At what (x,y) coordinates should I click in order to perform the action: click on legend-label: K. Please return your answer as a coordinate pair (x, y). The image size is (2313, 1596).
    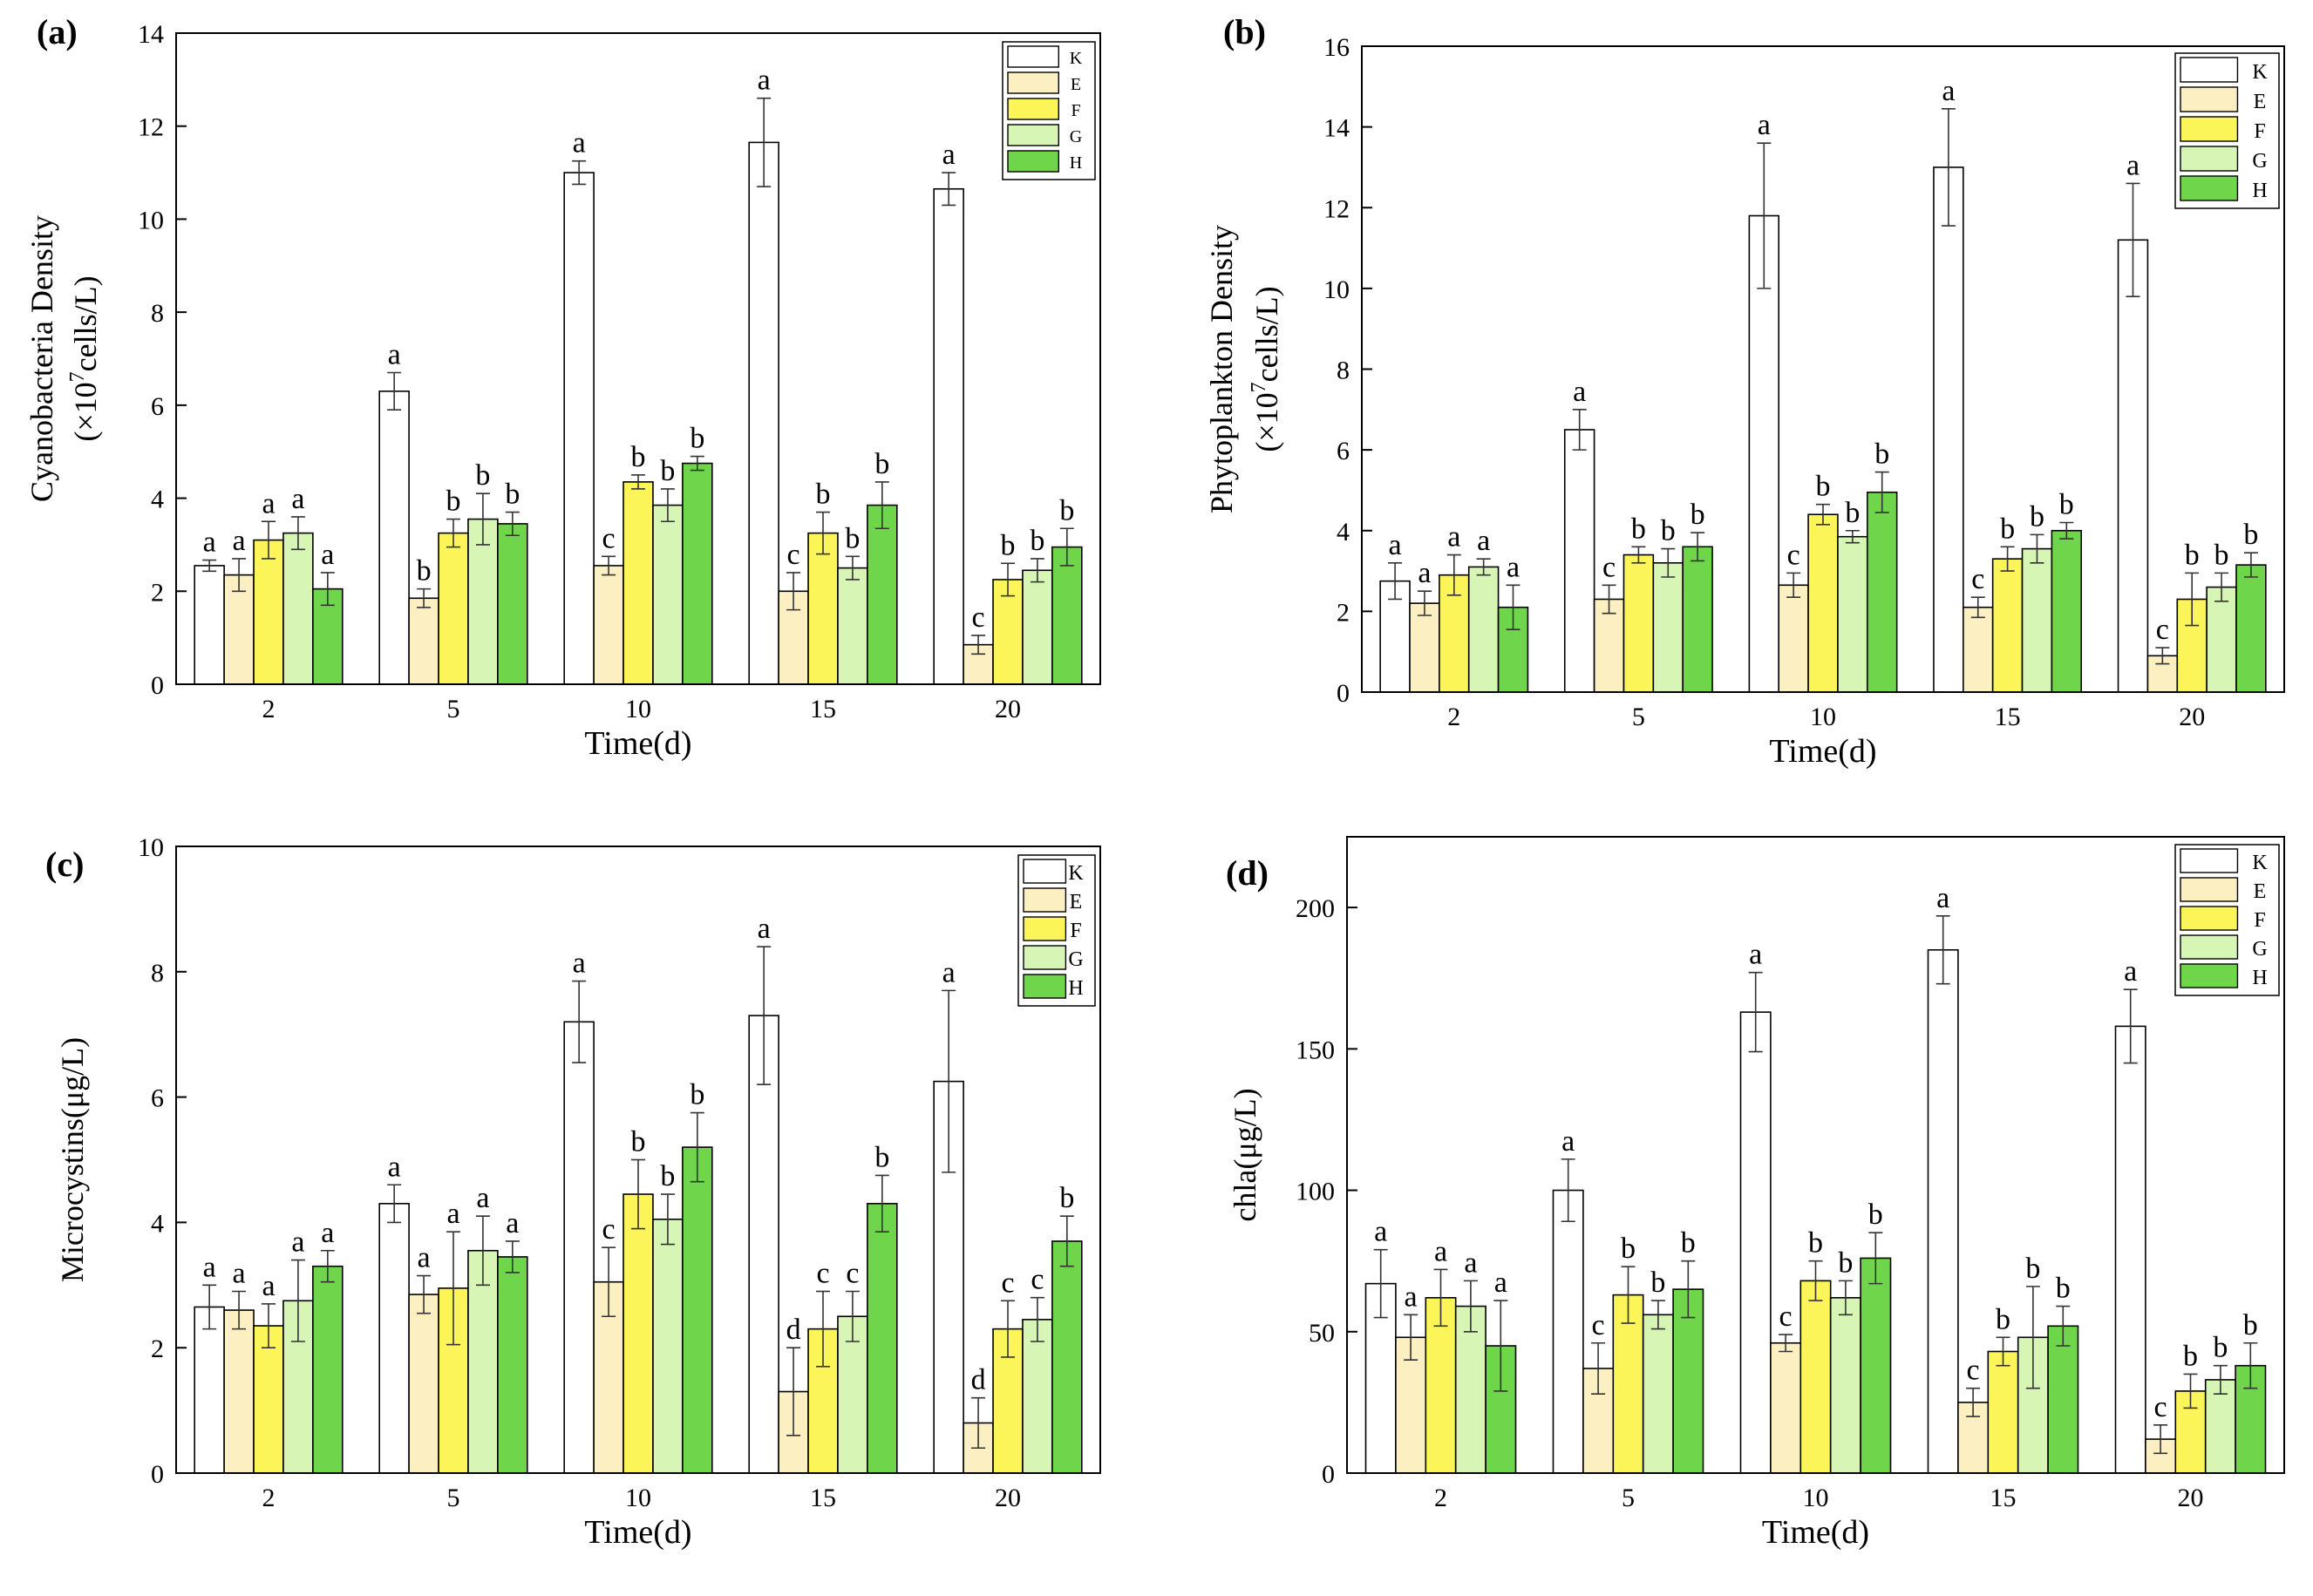
    Looking at the image, I should click on (1076, 59).